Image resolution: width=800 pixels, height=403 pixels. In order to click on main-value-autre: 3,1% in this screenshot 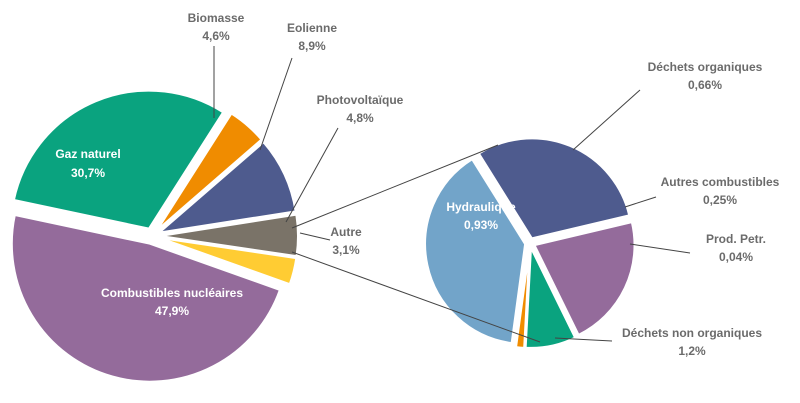, I will do `click(346, 250)`.